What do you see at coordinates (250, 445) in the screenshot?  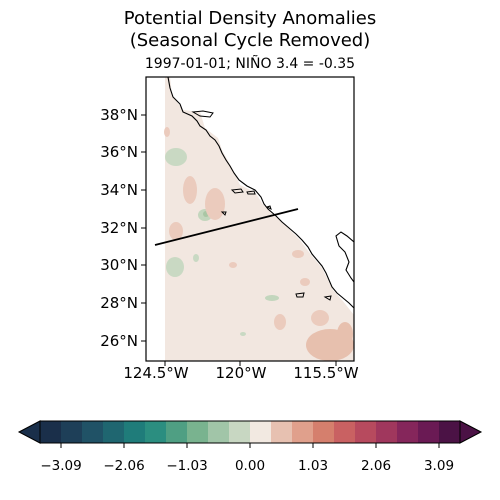 I see `colorbar-ticks` at bounding box center [250, 445].